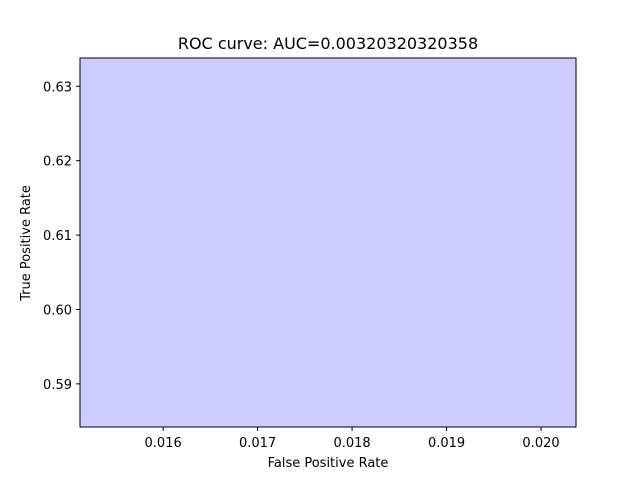 Image resolution: width=640 pixels, height=484 pixels. Describe the element at coordinates (540, 443) in the screenshot. I see `x-tick-label: 0.020` at that location.